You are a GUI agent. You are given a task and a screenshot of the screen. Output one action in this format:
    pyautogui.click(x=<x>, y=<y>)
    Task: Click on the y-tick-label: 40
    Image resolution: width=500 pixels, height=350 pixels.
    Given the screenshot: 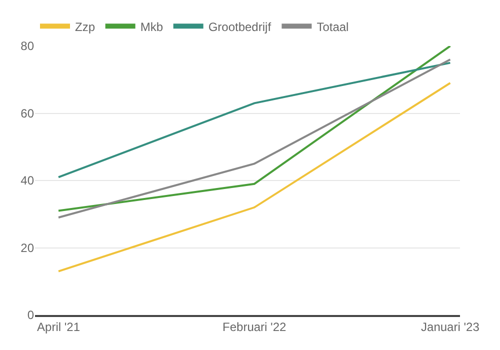 What is the action you would take?
    pyautogui.click(x=27, y=181)
    